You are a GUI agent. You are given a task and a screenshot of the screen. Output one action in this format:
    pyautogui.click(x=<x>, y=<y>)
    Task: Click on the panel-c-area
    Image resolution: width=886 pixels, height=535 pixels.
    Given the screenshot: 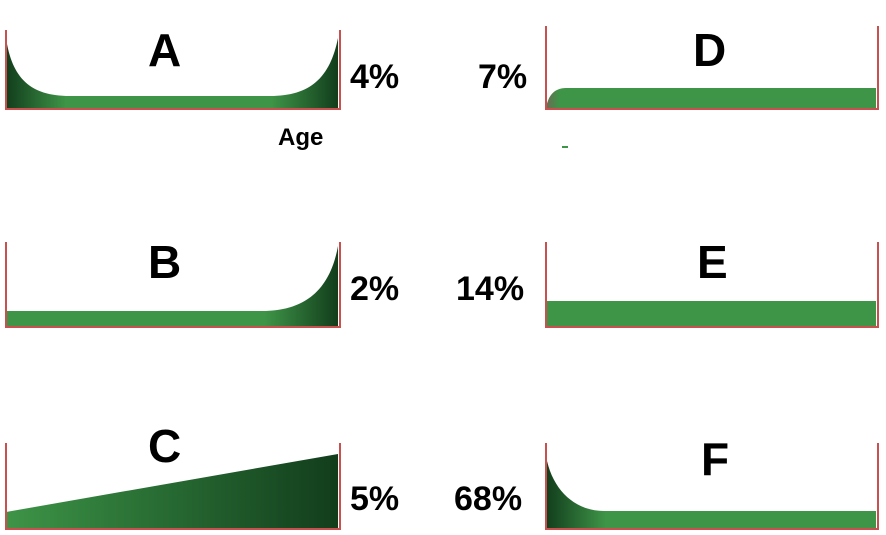 What is the action you would take?
    pyautogui.click(x=172, y=491)
    